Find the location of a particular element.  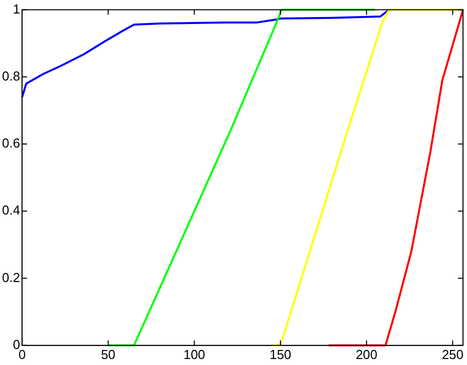

x-tick-label: 150 is located at coordinates (281, 354).